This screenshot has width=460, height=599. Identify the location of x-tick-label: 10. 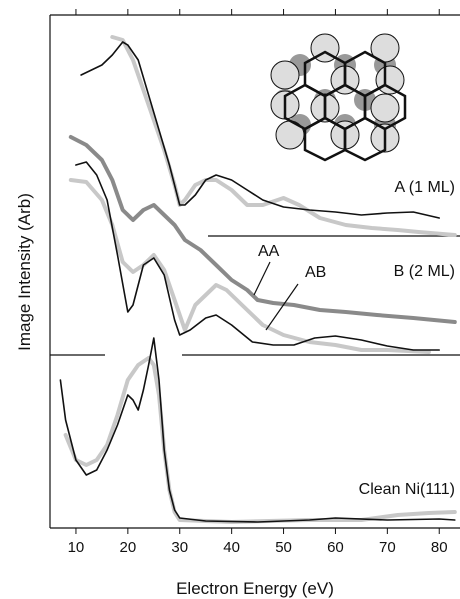
(76, 547).